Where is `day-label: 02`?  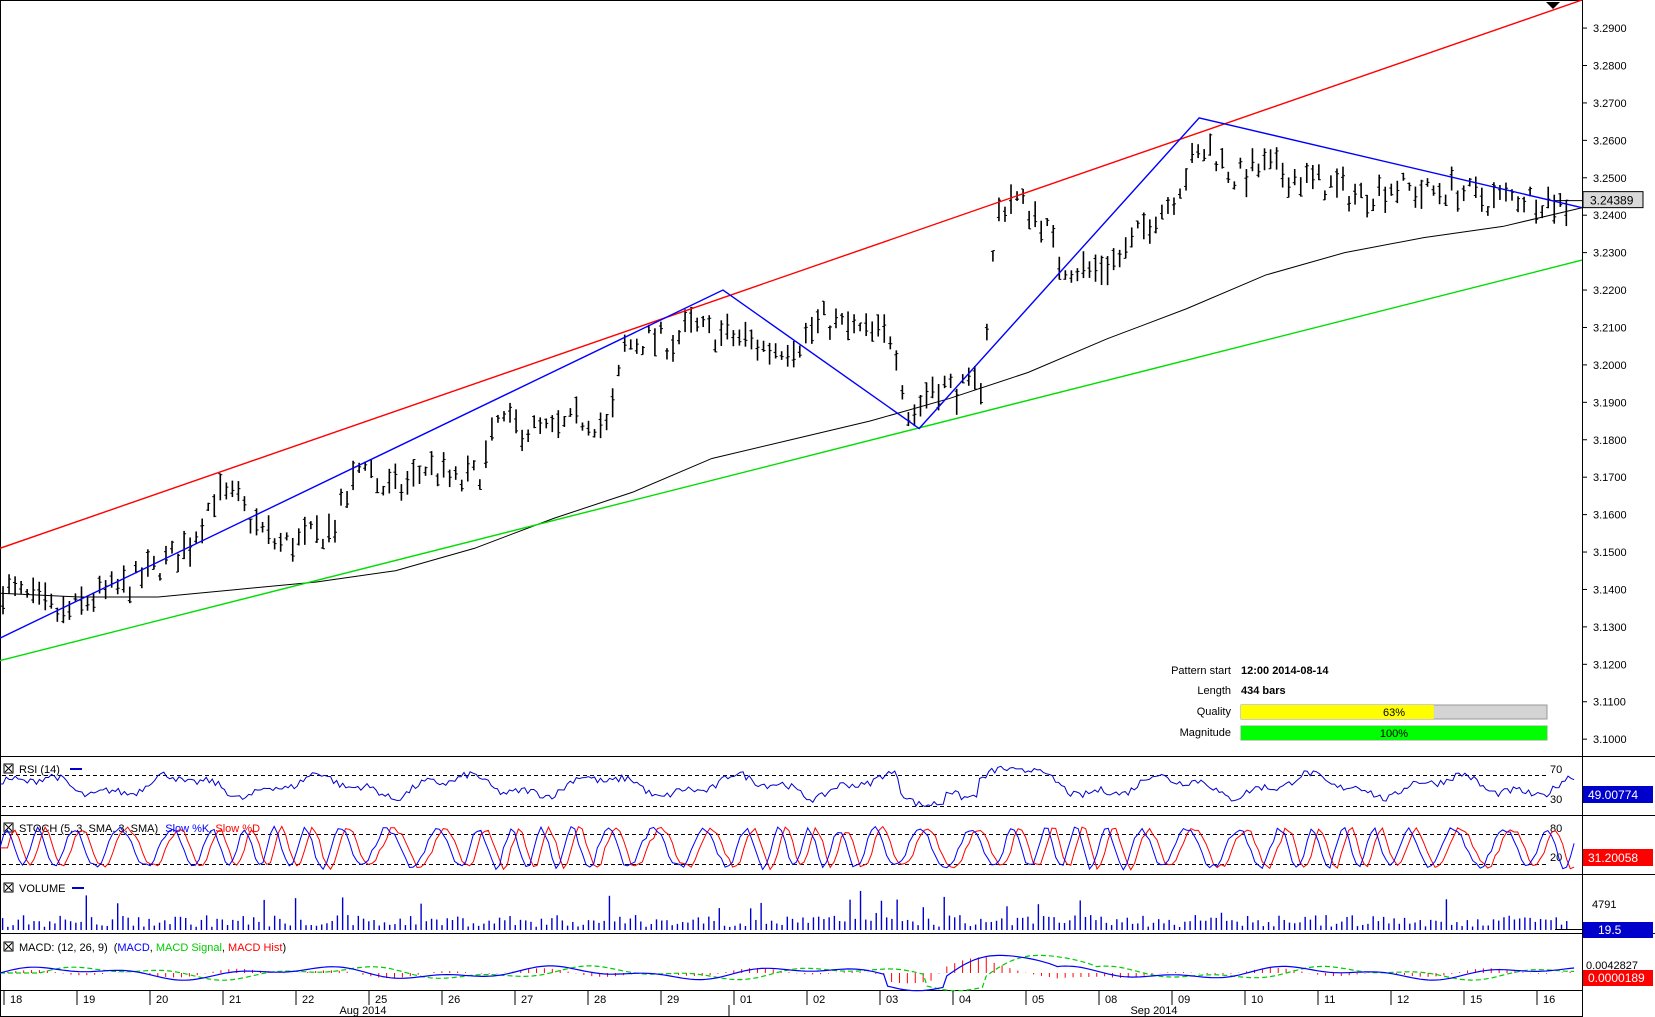 day-label: 02 is located at coordinates (819, 1000).